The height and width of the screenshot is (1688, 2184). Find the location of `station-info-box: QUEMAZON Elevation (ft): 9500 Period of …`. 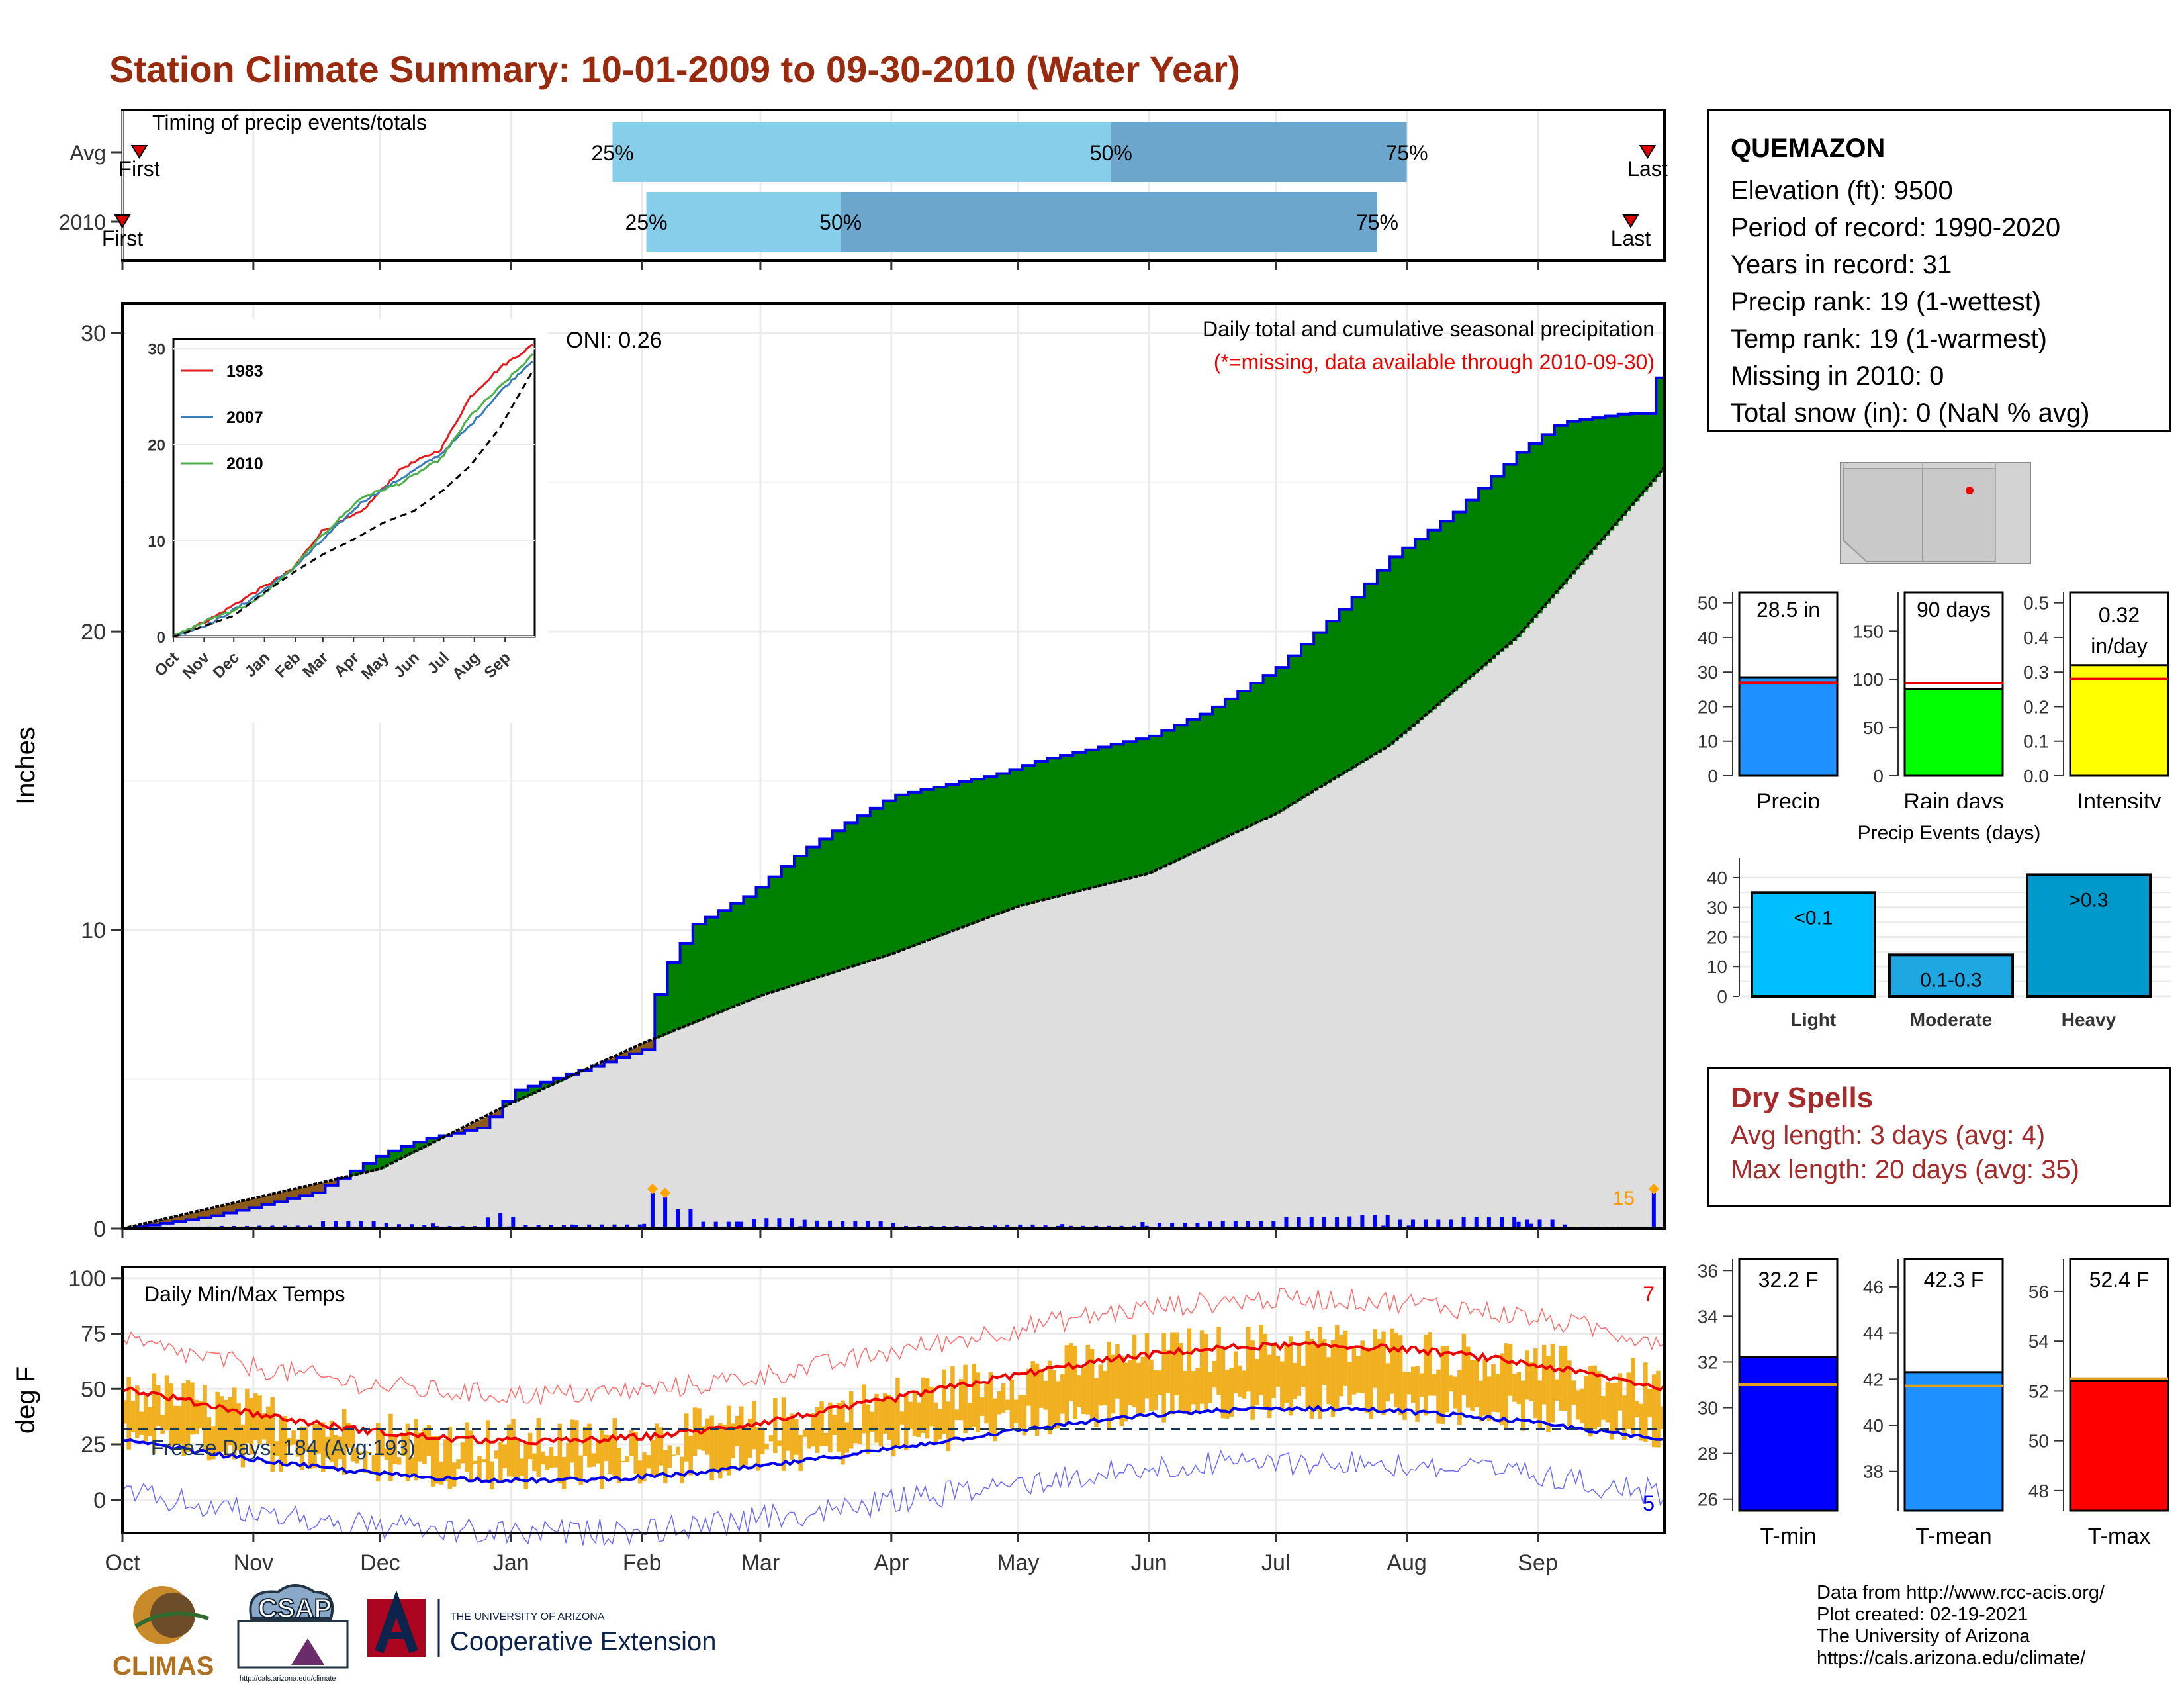

station-info-box: QUEMAZON Elevation (ft): 9500 Period of … is located at coordinates (1939, 270).